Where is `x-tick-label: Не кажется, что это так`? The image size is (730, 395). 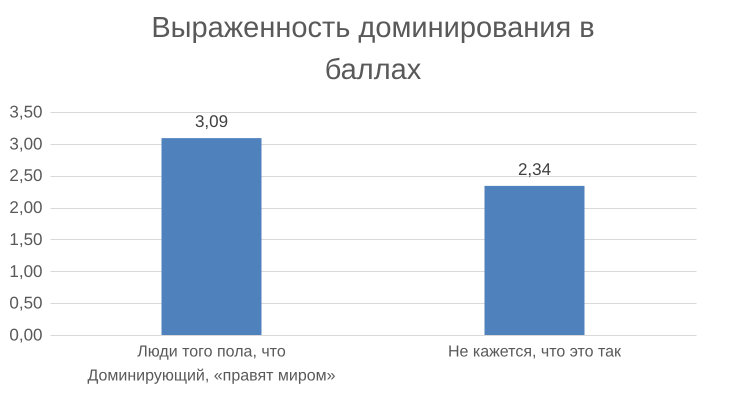 x-tick-label: Не кажется, что это так is located at coordinates (535, 352).